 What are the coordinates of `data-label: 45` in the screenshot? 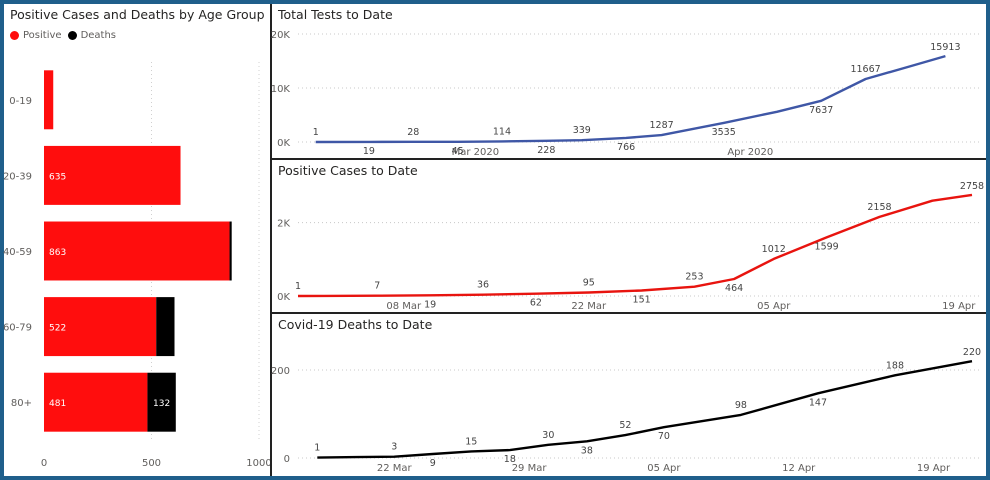 It's located at (458, 151).